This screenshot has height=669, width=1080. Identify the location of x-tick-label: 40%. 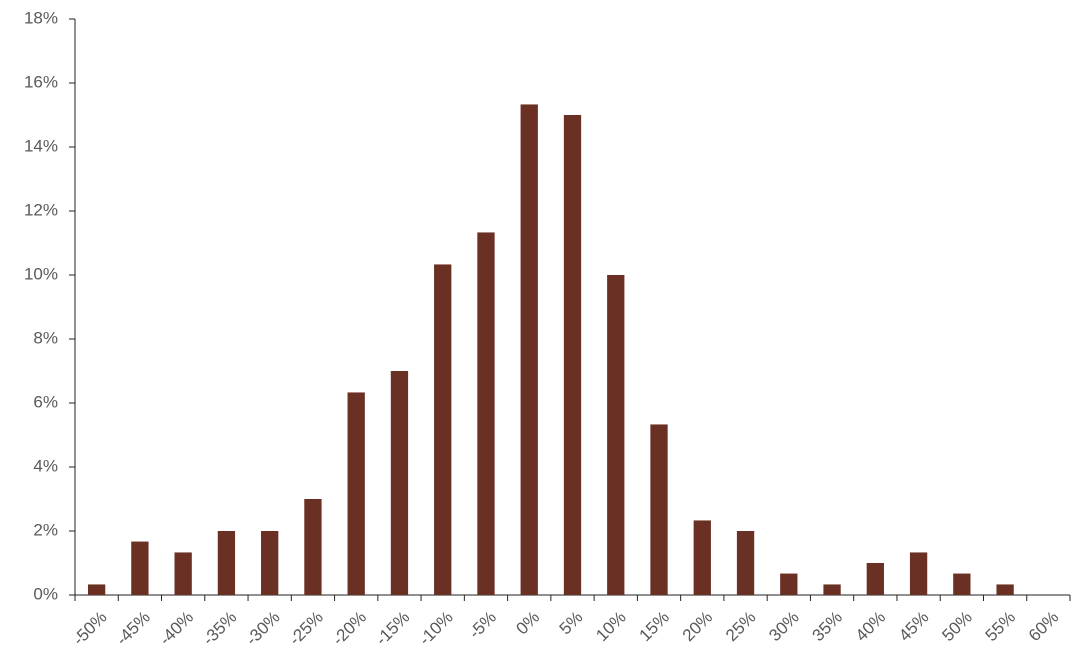
(870, 626).